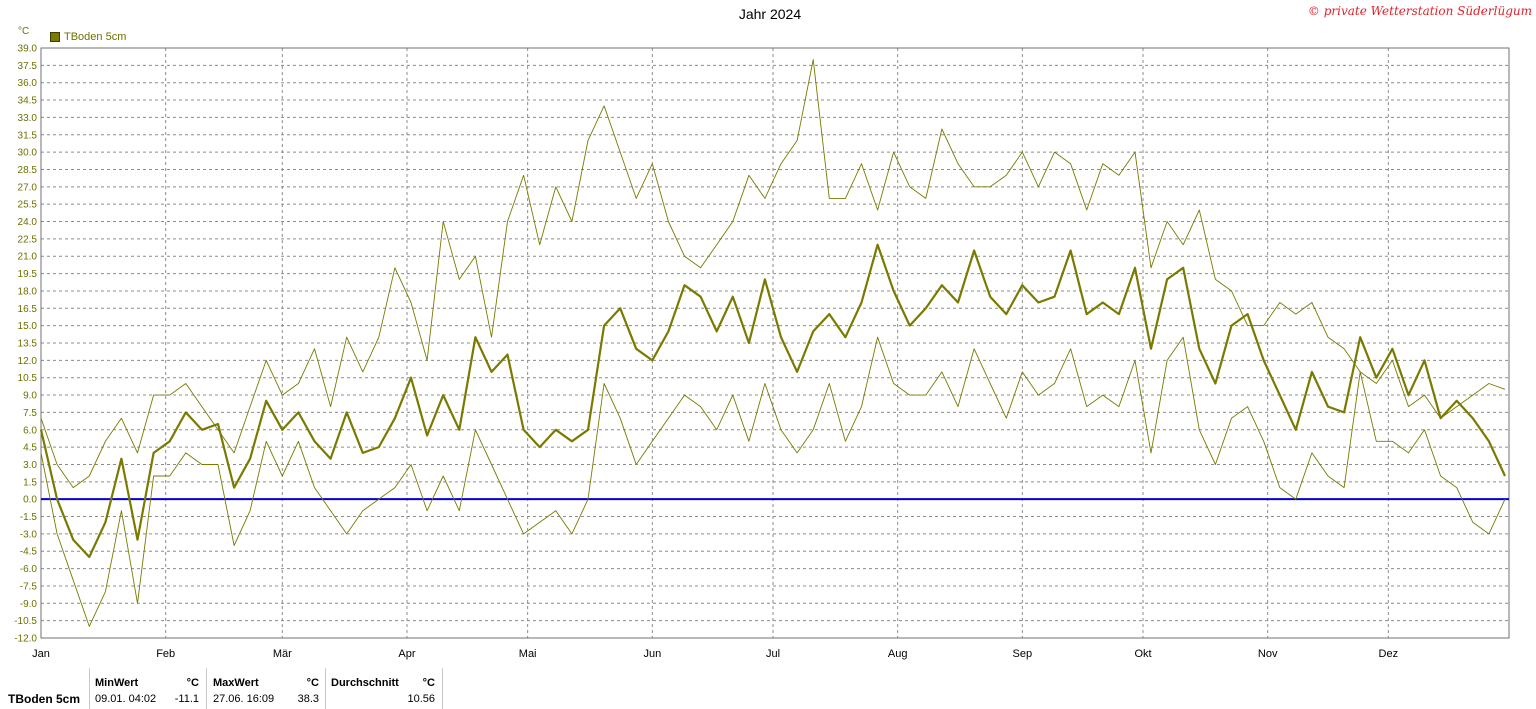 The height and width of the screenshot is (709, 1536). What do you see at coordinates (29, 586) in the screenshot?
I see `y-tick-label: -7.5` at bounding box center [29, 586].